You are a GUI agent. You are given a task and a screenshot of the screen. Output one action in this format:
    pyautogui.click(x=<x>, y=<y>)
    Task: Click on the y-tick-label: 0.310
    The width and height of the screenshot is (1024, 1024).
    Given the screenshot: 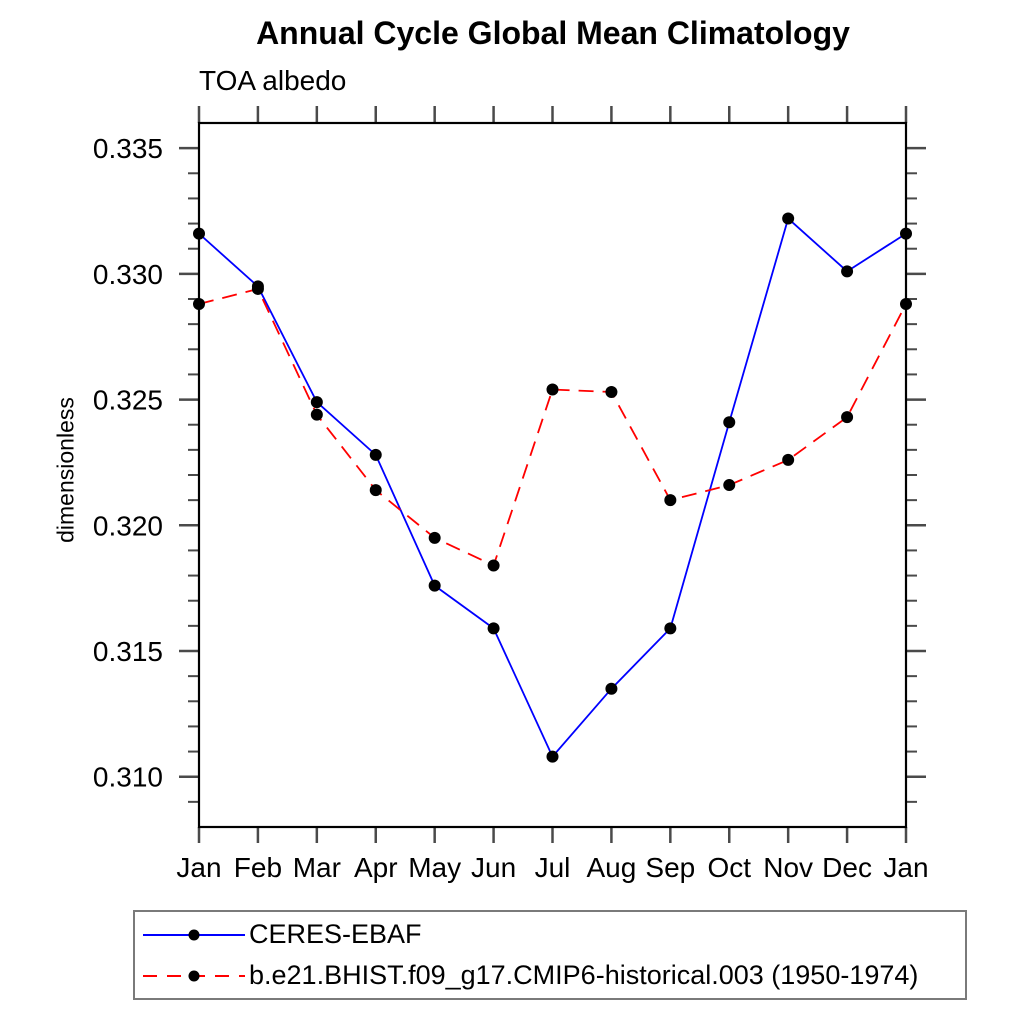 What is the action you would take?
    pyautogui.click(x=128, y=777)
    